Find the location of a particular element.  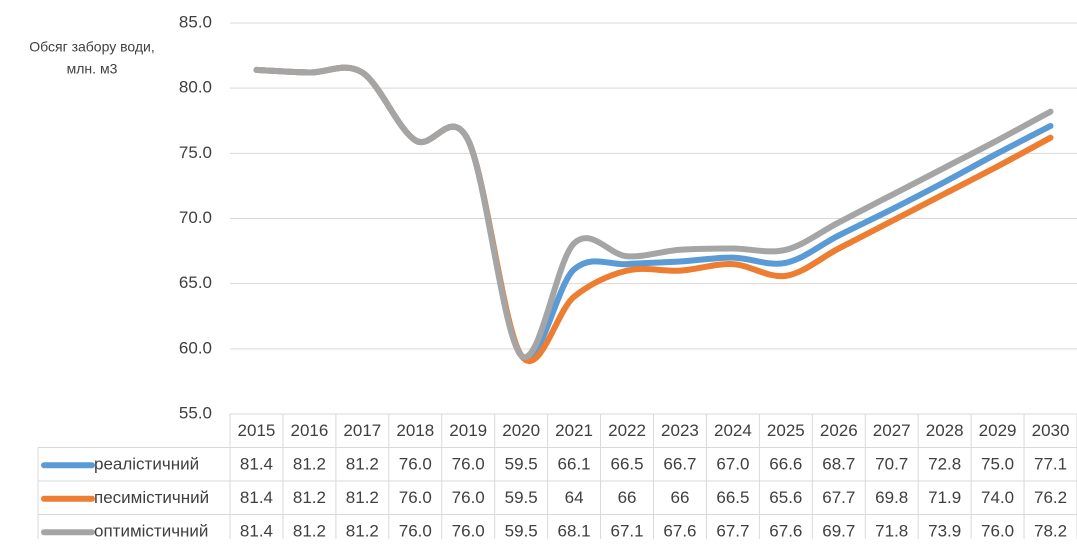

table-value: 66.6 is located at coordinates (785, 464).